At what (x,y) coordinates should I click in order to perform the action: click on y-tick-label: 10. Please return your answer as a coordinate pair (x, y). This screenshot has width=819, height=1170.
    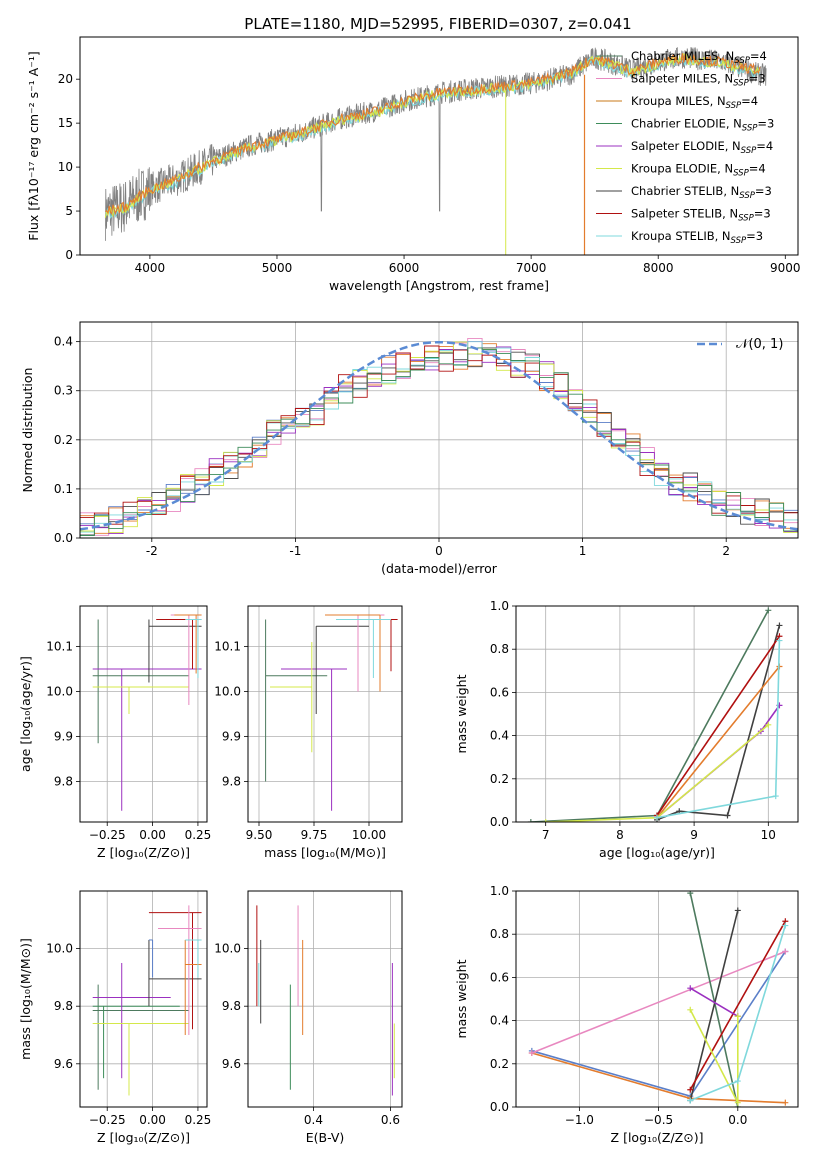
    Looking at the image, I should click on (65, 167).